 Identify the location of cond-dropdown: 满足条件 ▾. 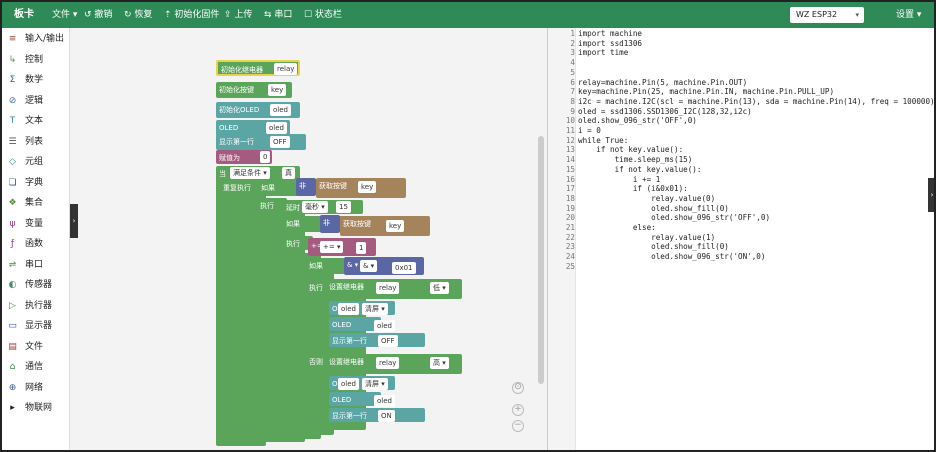
(250, 173).